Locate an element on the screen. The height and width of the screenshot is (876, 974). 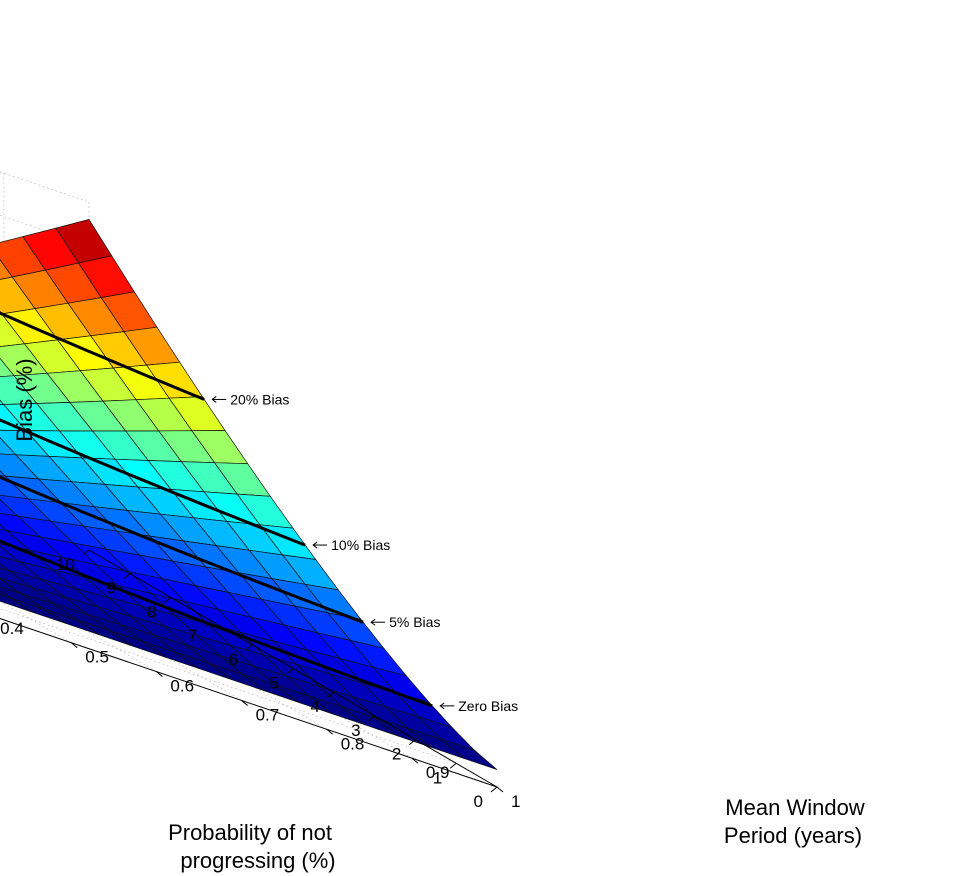
y-tick-label: 1 is located at coordinates (437, 777).